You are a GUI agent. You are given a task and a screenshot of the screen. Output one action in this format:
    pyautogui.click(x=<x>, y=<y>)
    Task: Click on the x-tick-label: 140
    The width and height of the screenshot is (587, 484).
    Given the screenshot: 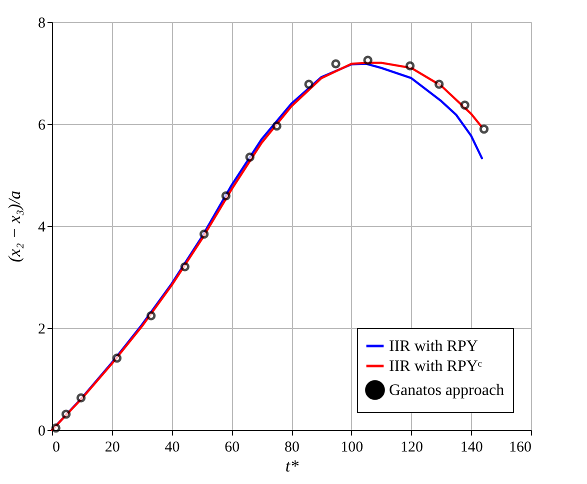 What is the action you would take?
    pyautogui.click(x=471, y=448)
    